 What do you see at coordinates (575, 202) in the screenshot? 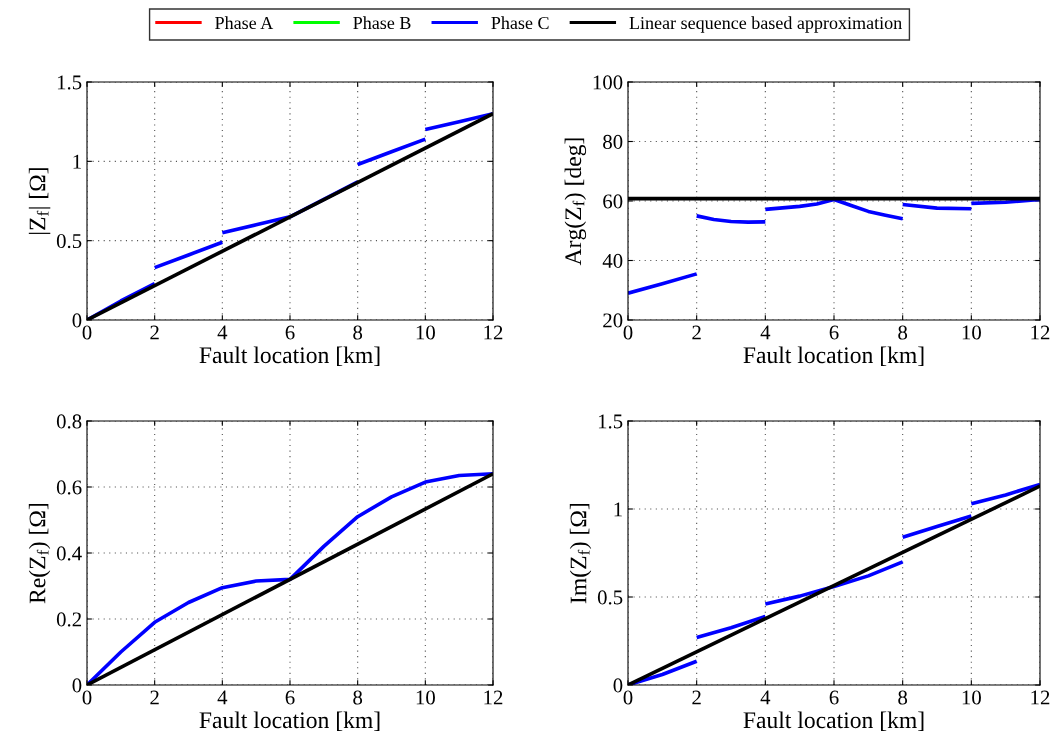
I see `y-axis-title: Arg(Z$_{f}$) [deg]` at bounding box center [575, 202].